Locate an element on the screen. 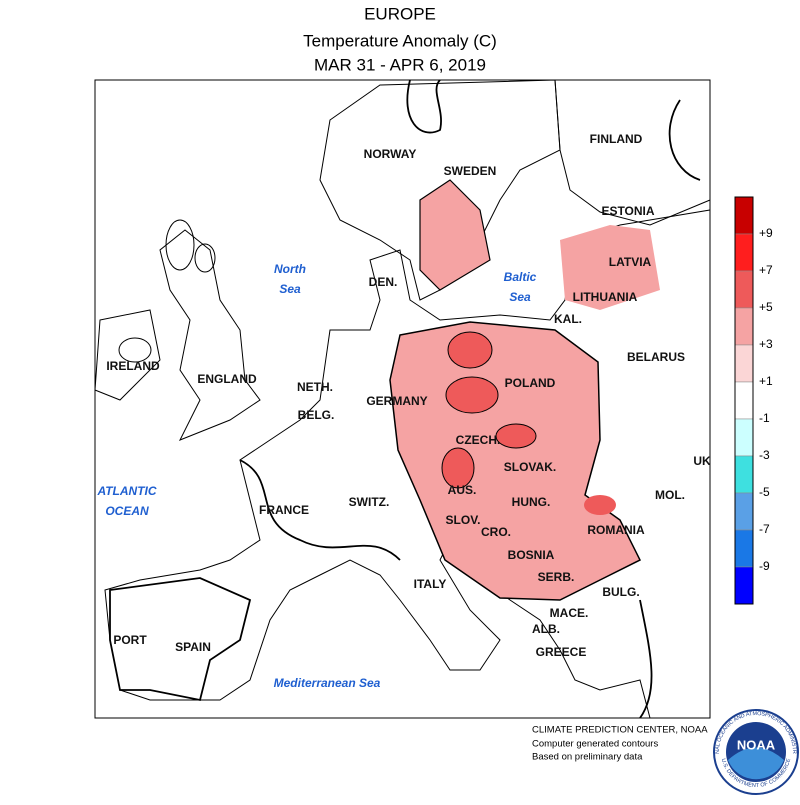  legend-frame is located at coordinates (744, 400).